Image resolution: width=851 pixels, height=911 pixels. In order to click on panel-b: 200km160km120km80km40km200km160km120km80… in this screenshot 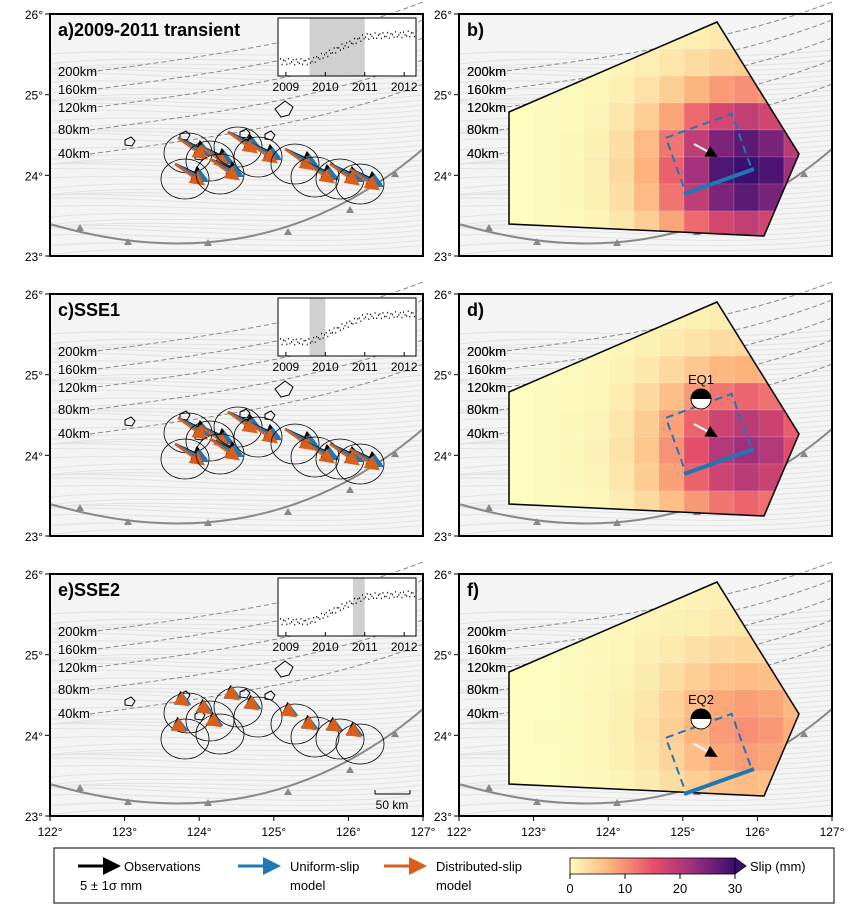, I will do `click(633, 132)`.